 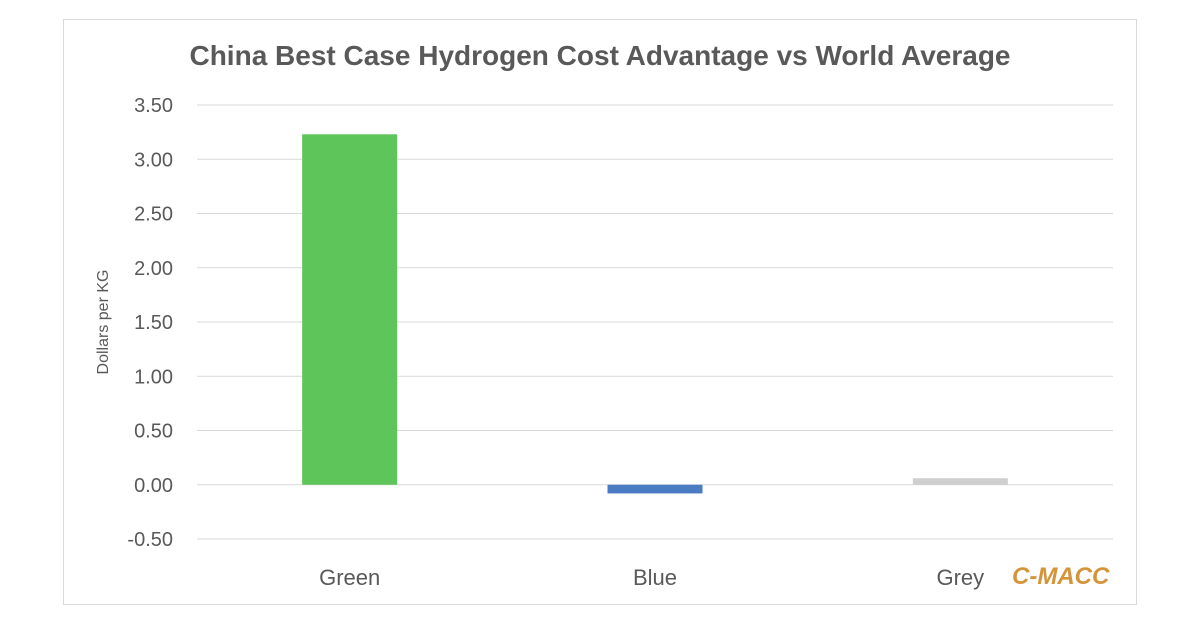 What do you see at coordinates (960, 481) in the screenshot?
I see `bar-grey` at bounding box center [960, 481].